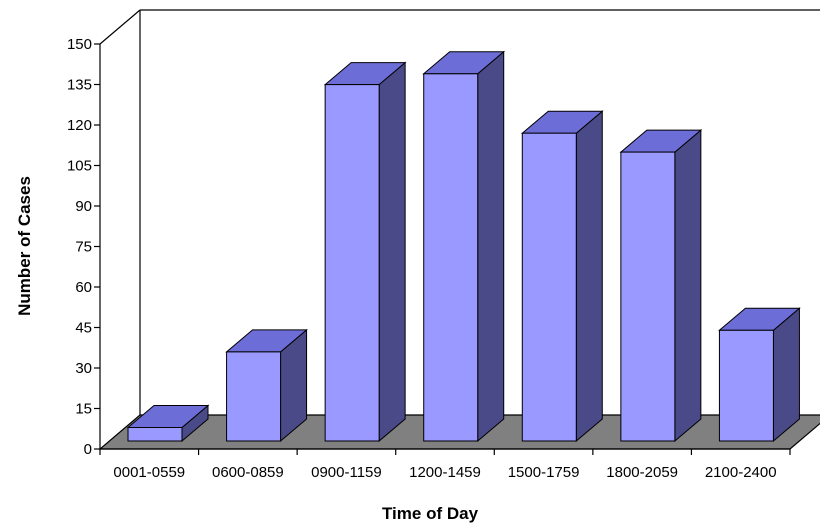 The width and height of the screenshot is (820, 528). I want to click on y-tick-label: 60, so click(83, 287).